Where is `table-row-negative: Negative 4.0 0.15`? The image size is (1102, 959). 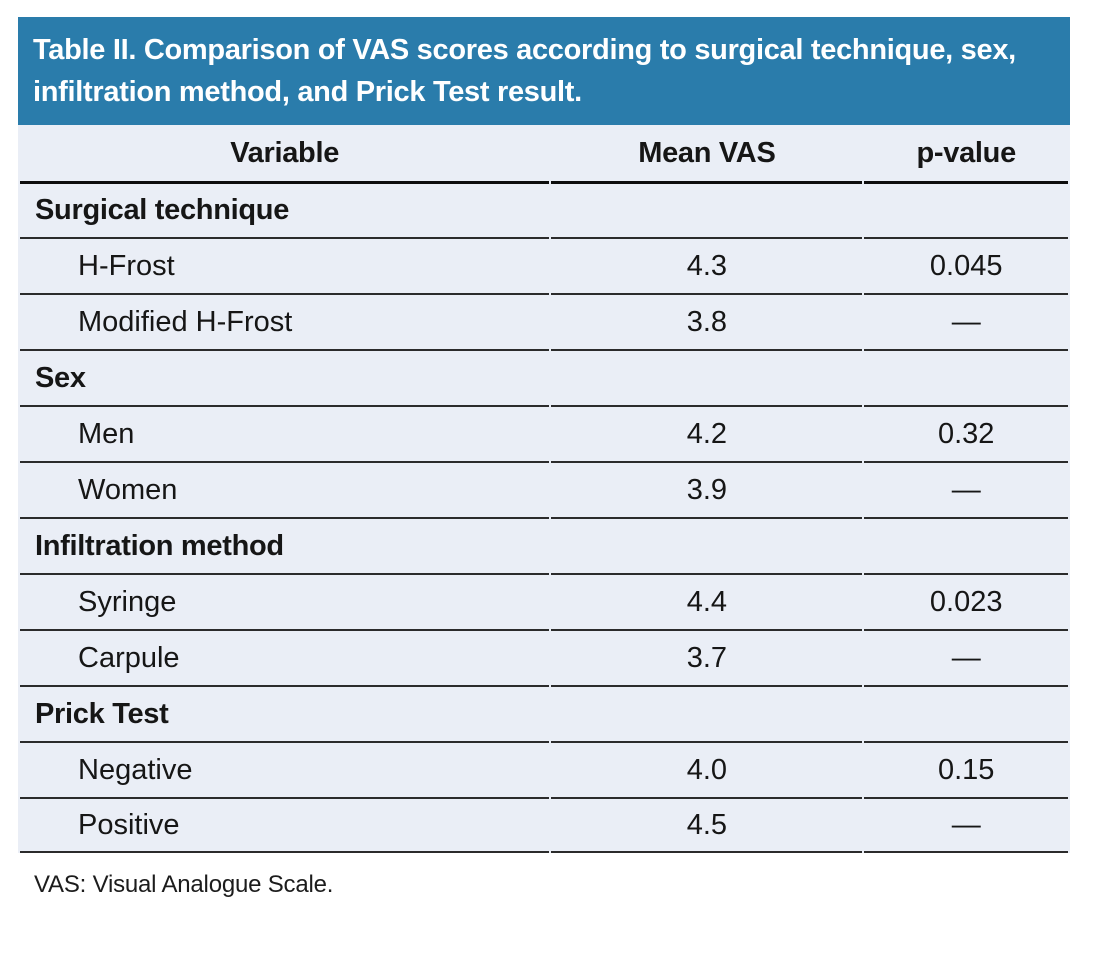
table-row-negative: Negative 4.0 0.15 is located at coordinates (544, 769).